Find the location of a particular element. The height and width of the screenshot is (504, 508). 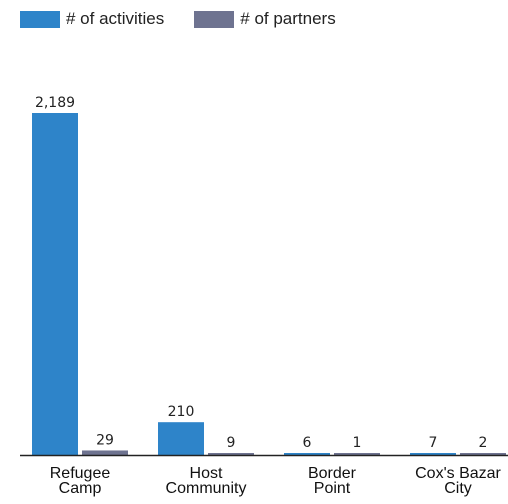

legend-swatch-partners is located at coordinates (214, 19).